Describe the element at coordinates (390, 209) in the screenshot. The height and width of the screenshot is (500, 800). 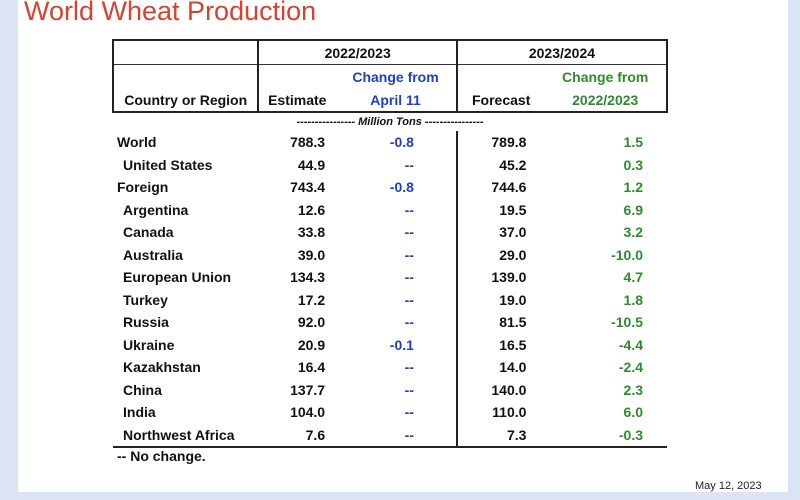
I see `table-row: Argentina 12.6 -- 19.5 6.9` at that location.